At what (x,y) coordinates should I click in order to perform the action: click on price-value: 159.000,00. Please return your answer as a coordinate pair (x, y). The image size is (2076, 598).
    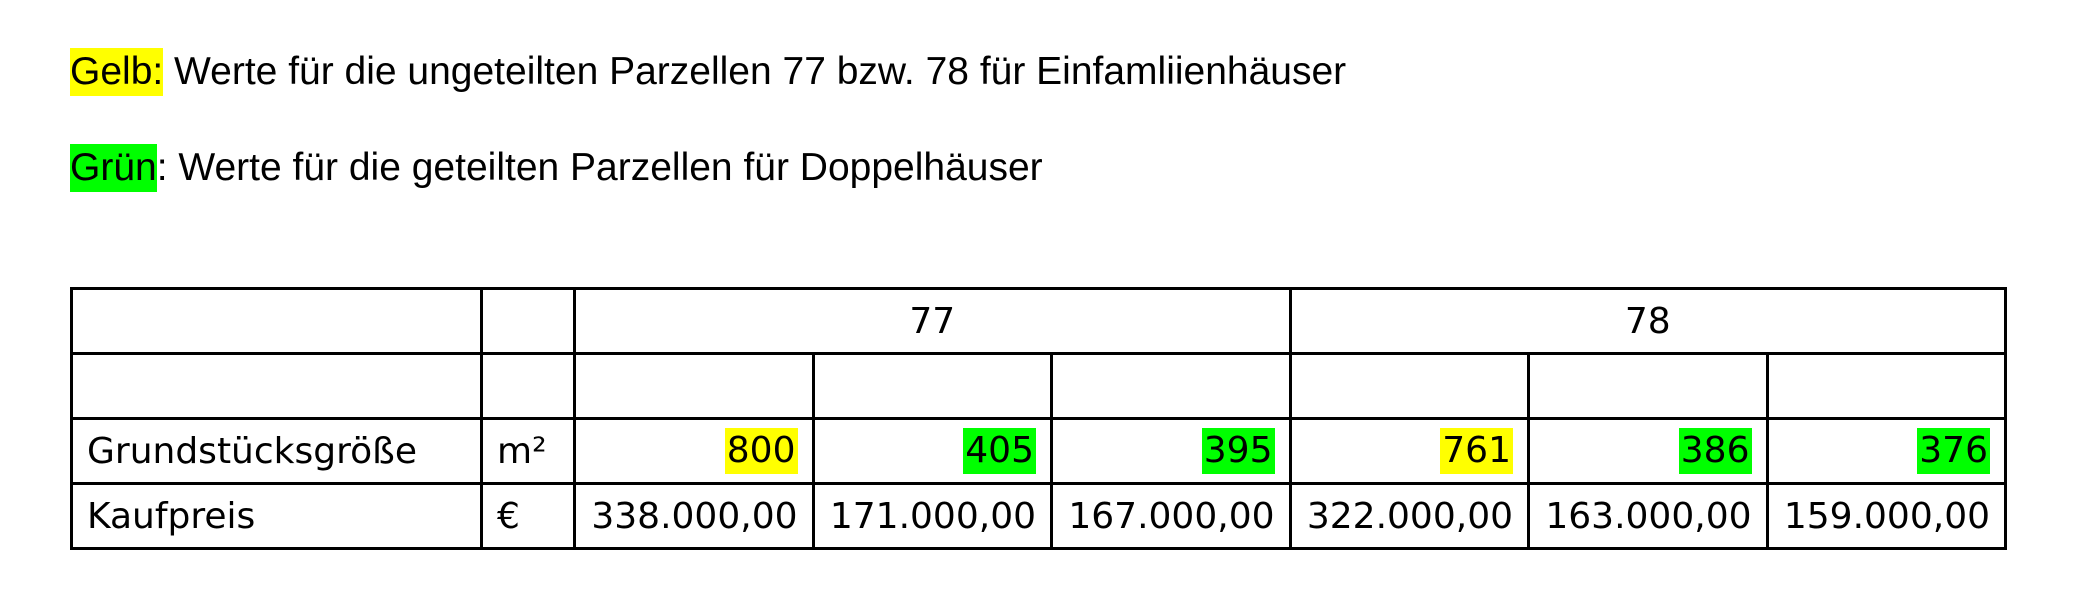
    Looking at the image, I should click on (1886, 516).